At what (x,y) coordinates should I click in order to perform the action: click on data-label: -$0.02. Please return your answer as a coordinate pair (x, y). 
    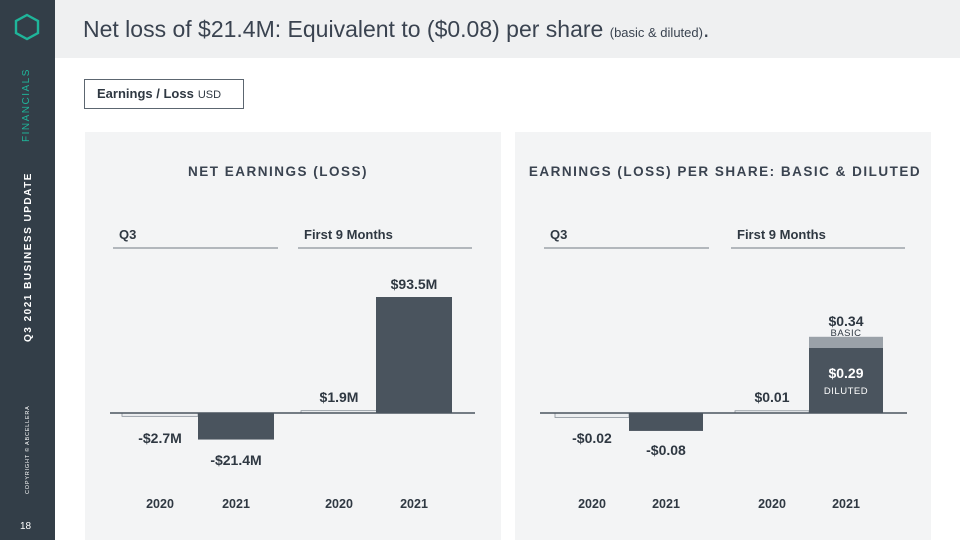
    Looking at the image, I should click on (592, 438).